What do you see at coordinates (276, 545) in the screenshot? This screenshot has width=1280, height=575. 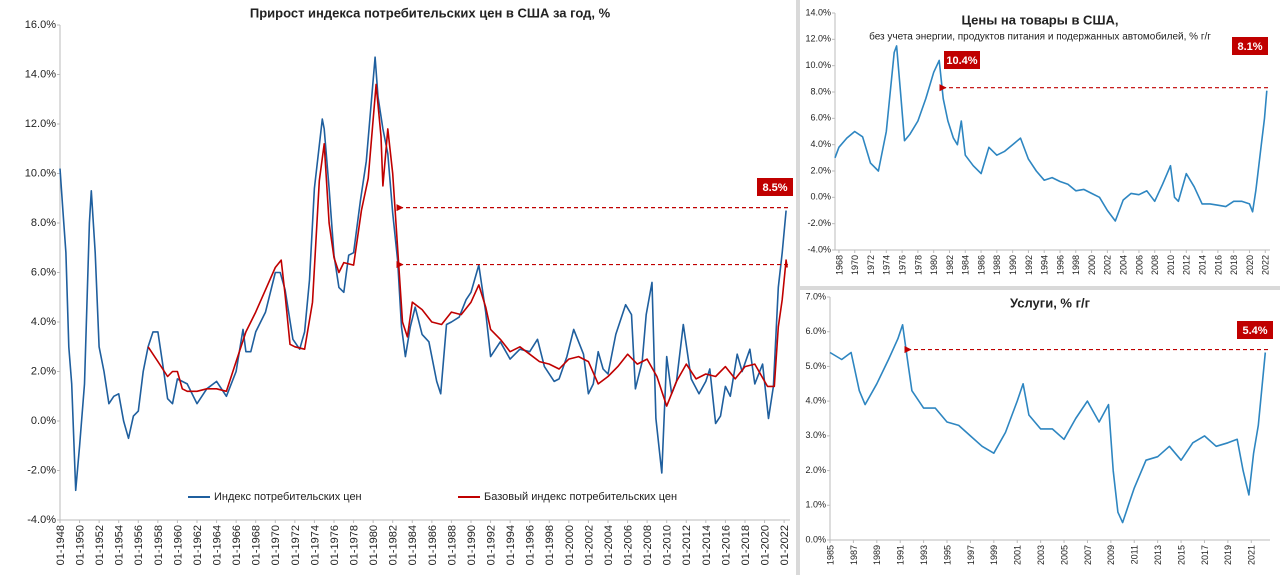 I see `x-tick-label: 01-1970` at bounding box center [276, 545].